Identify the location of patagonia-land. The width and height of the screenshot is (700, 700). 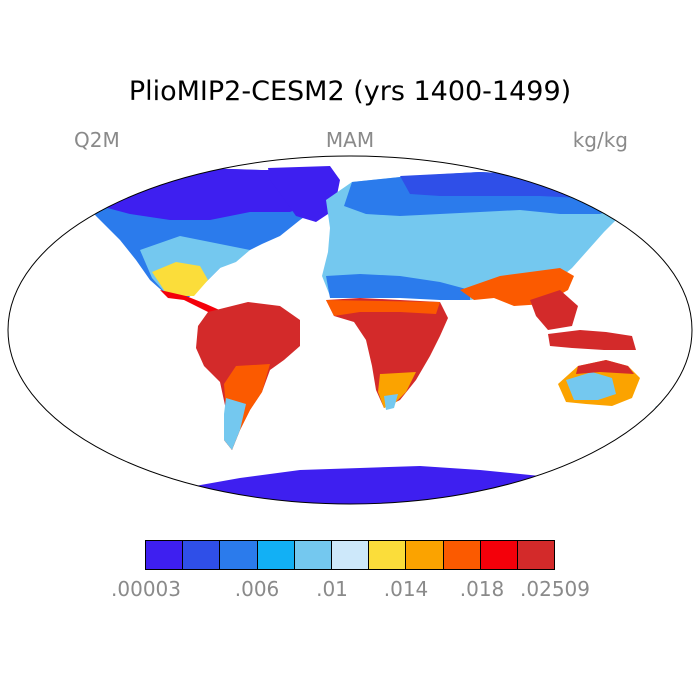
(235, 424).